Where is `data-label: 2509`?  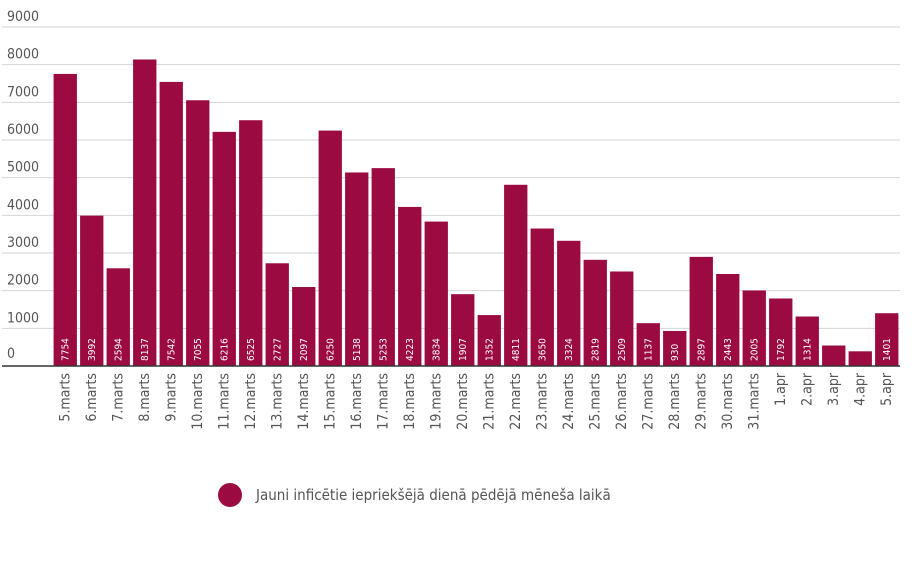 data-label: 2509 is located at coordinates (622, 349).